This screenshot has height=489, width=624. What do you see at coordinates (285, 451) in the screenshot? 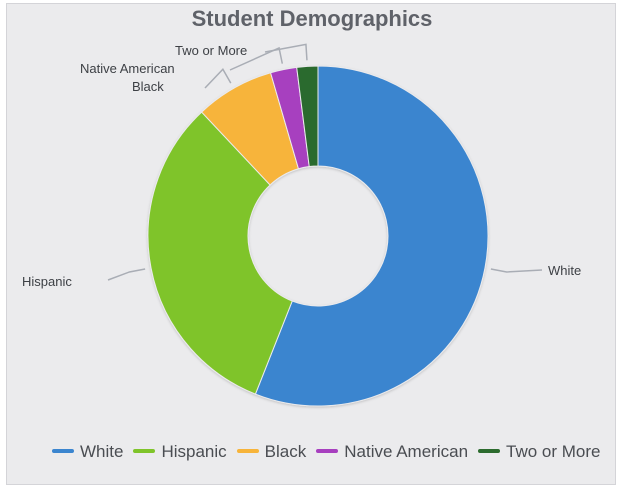
I see `legend-label-black: Black` at bounding box center [285, 451].